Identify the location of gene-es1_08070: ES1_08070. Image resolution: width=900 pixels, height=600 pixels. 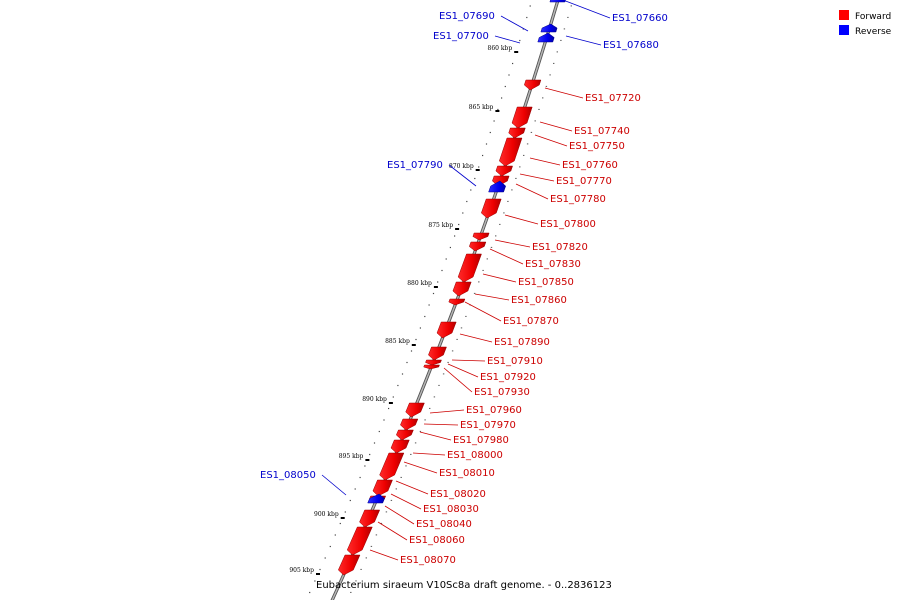
(396, 562).